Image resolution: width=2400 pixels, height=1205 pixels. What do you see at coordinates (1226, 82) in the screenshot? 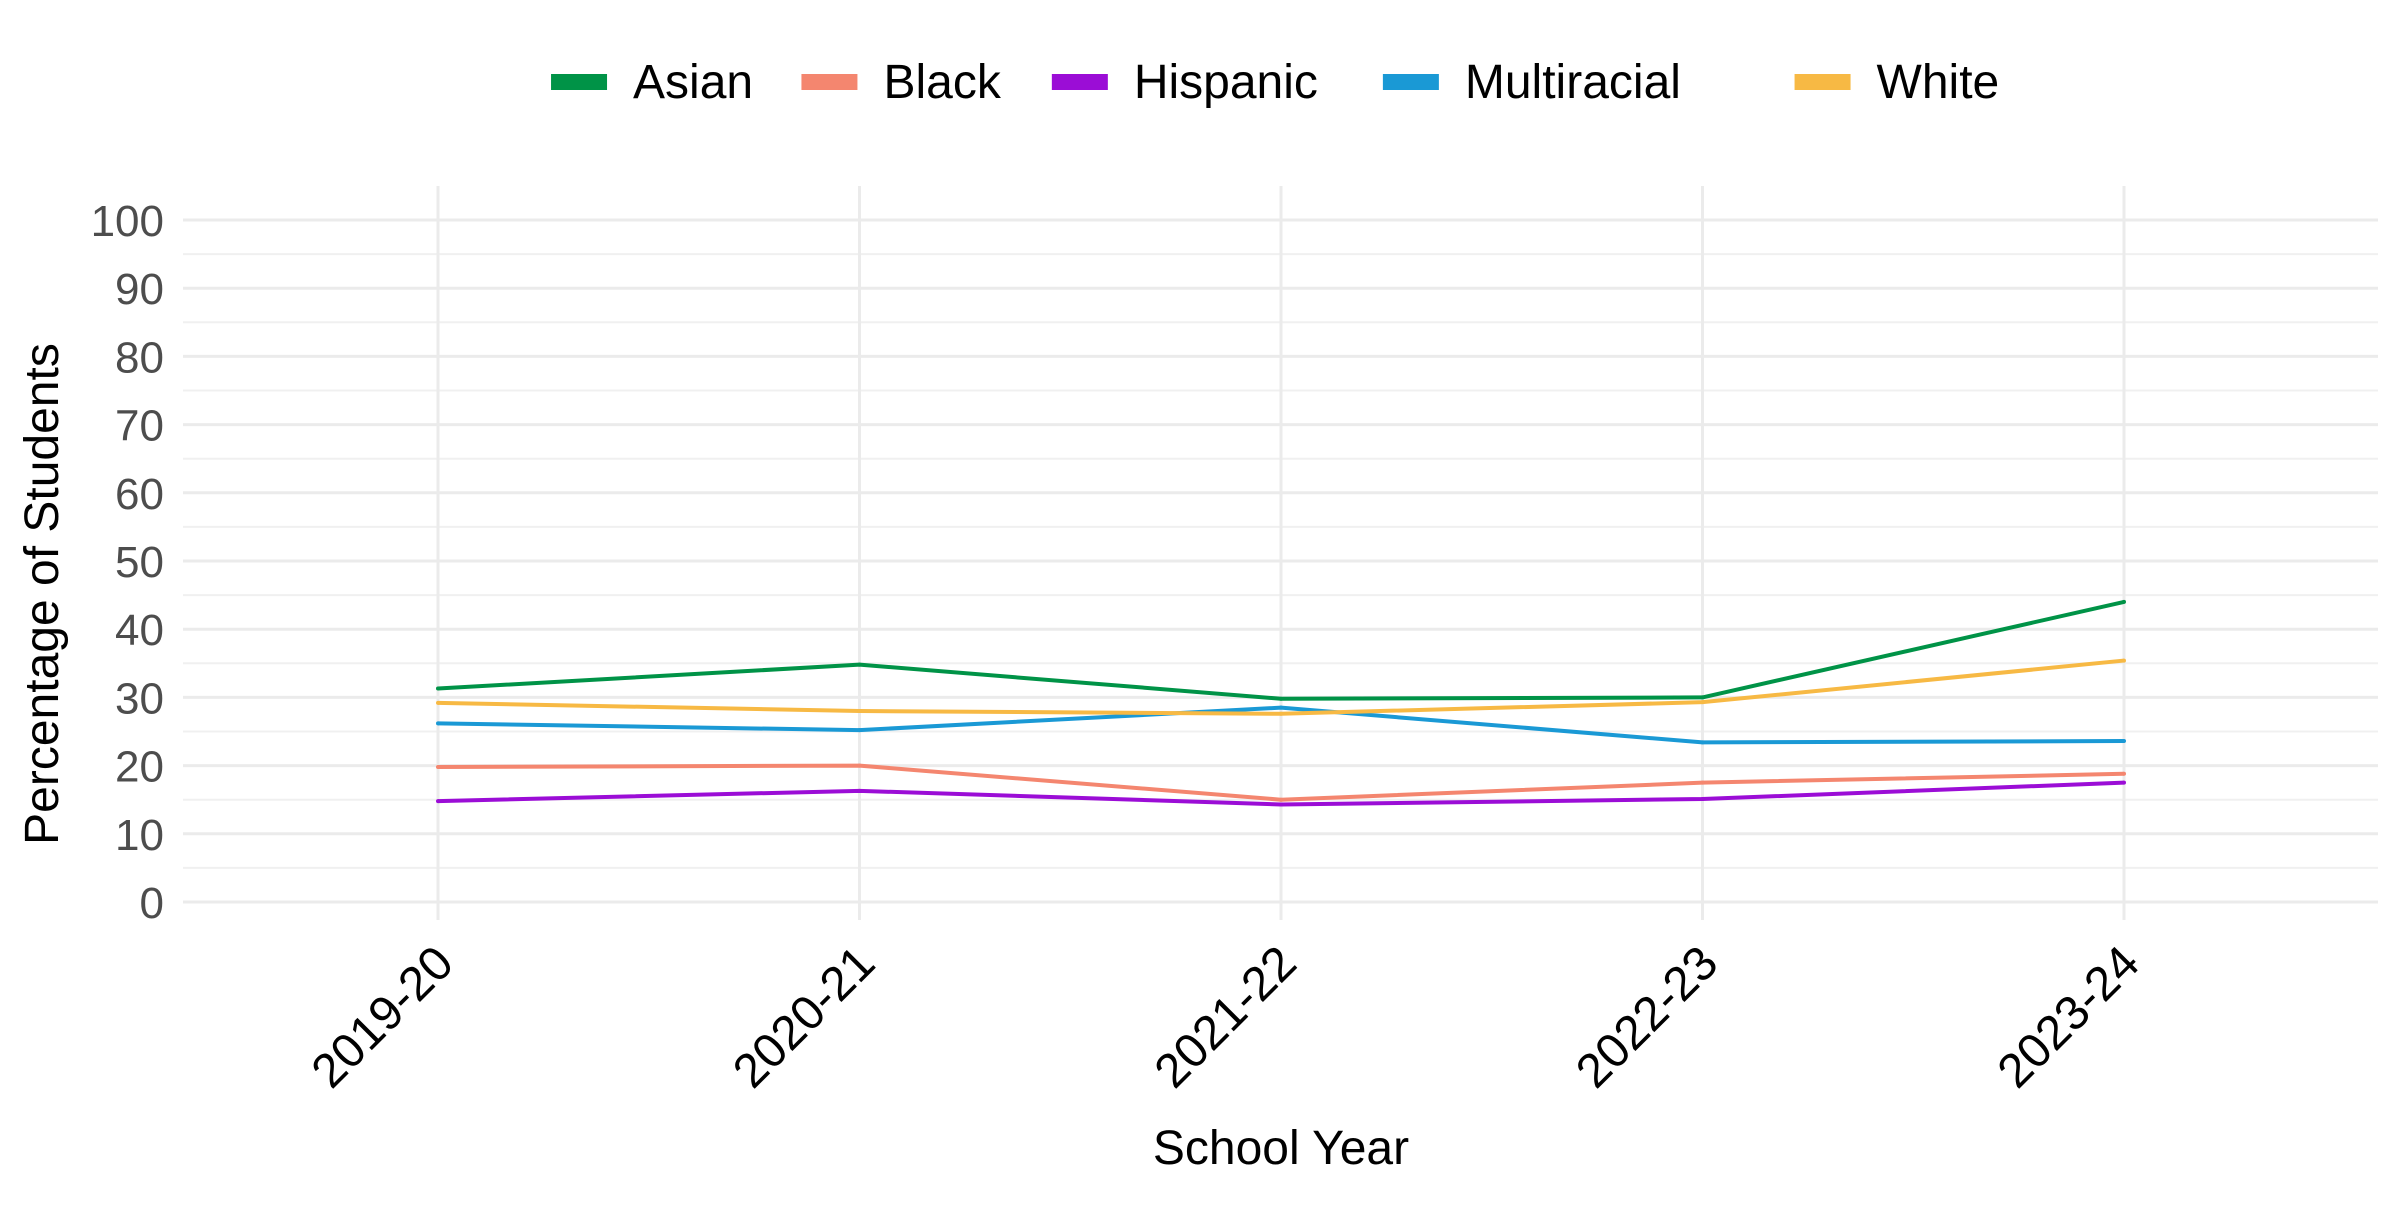
I see `legend-label: Hispanic` at bounding box center [1226, 82].